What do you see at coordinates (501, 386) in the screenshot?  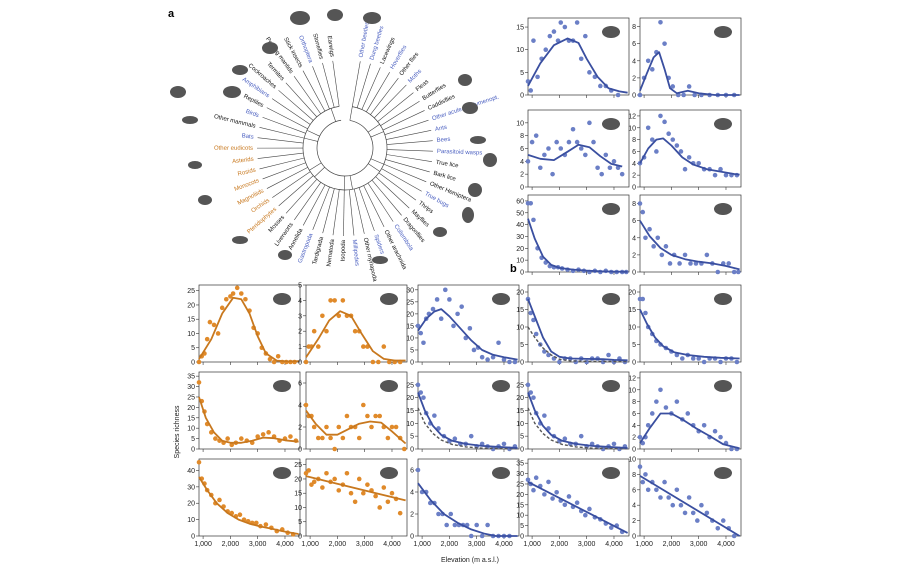 I see `moth-icon` at bounding box center [501, 386].